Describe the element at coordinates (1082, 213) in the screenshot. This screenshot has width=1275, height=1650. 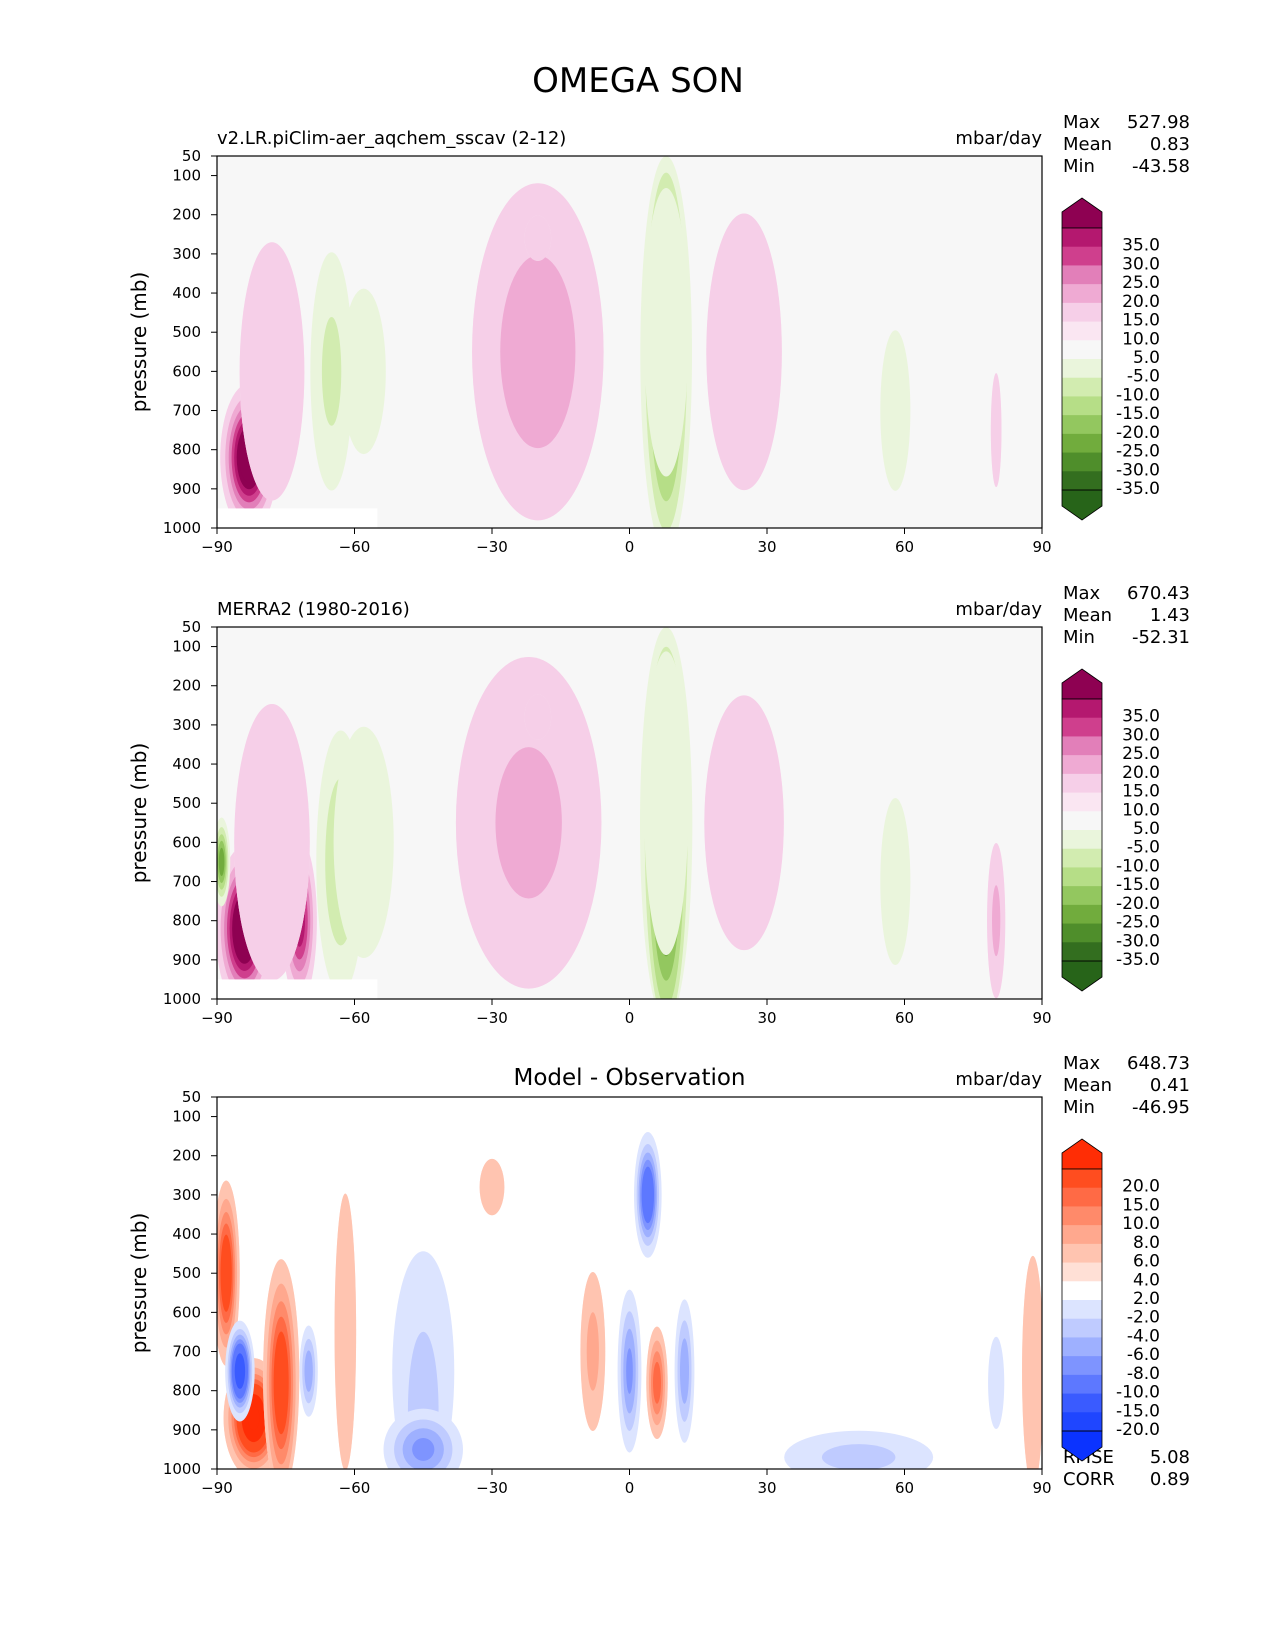
I see `colorbar-extend-max` at that location.